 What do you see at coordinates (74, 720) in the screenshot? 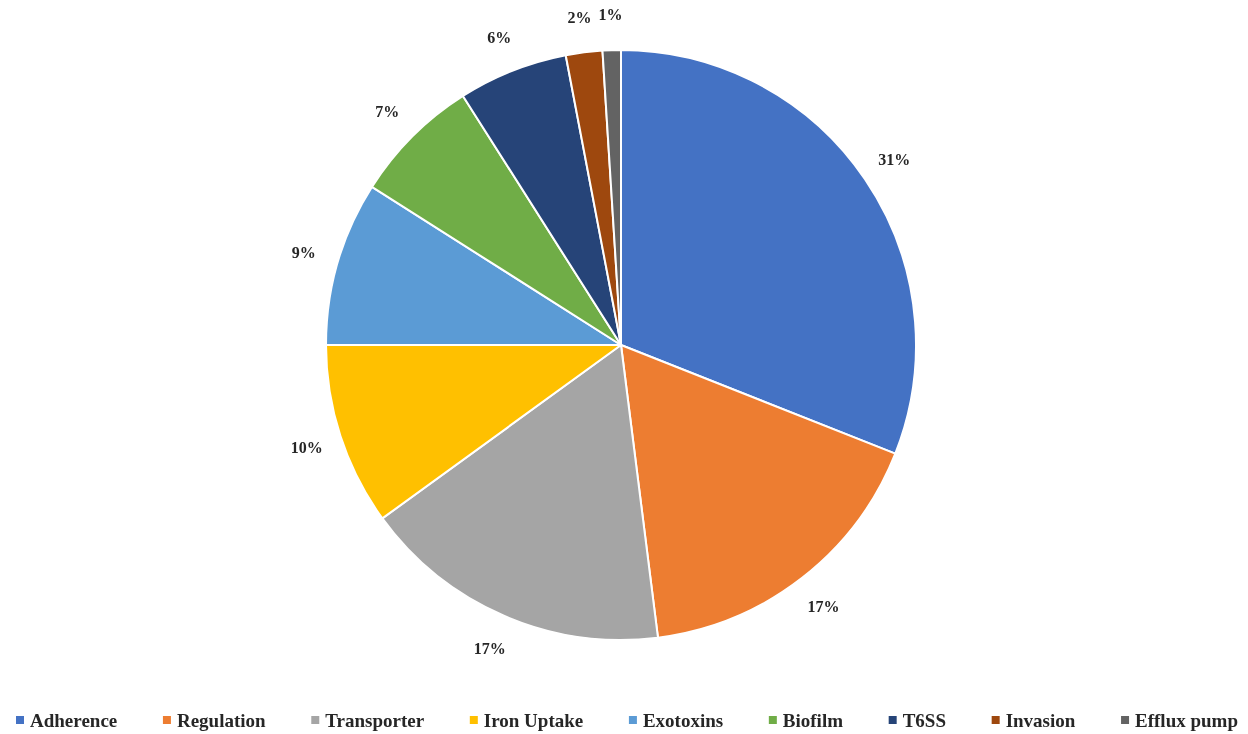
I see `legend-label: Adherence` at bounding box center [74, 720].